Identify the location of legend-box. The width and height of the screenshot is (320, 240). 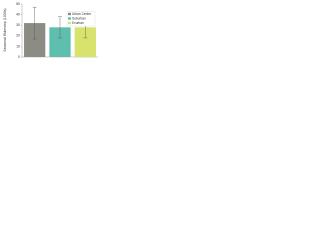
(81, 19).